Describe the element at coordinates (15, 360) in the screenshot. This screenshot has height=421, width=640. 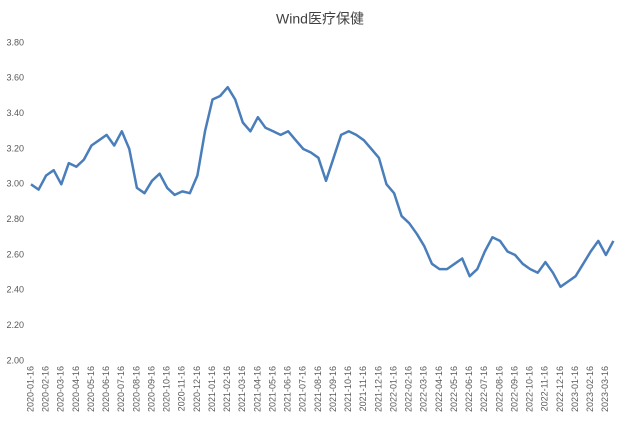
I see `y-tick-label: 2.00` at that location.